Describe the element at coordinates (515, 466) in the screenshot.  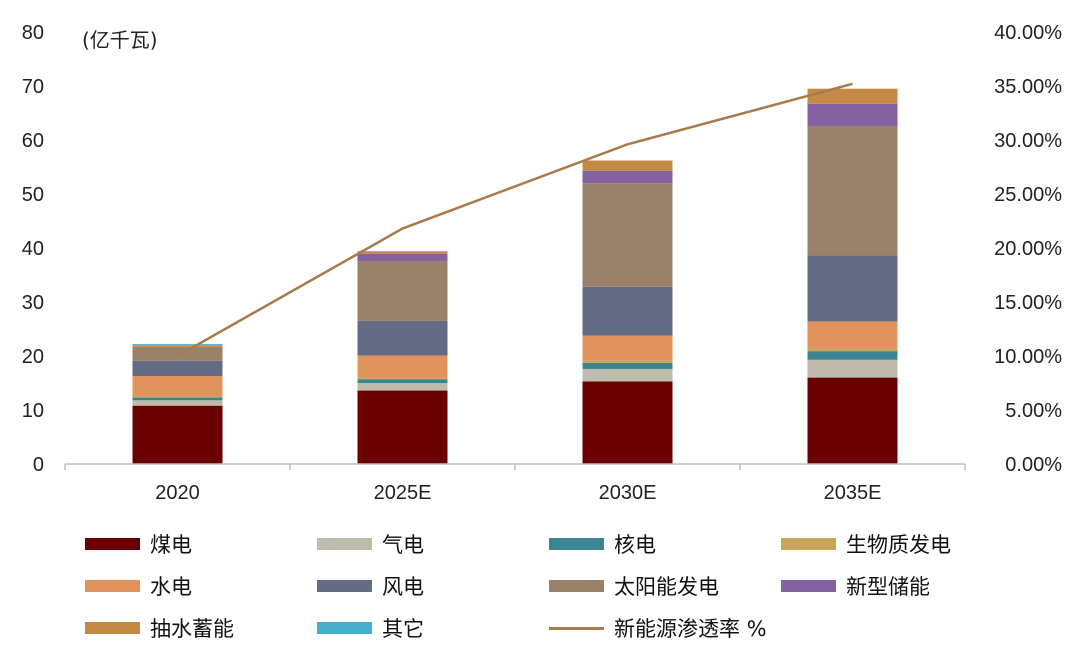
I see `x-axis` at that location.